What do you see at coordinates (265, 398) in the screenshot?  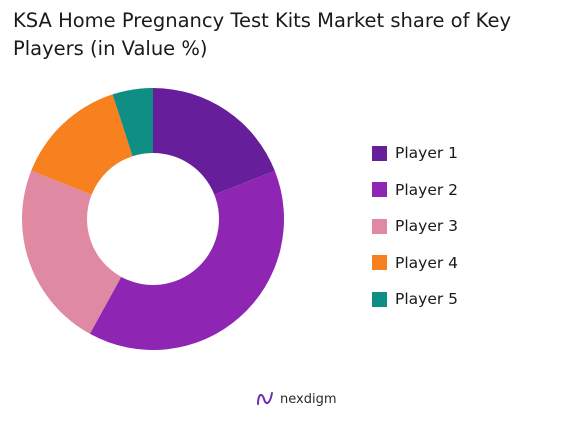 I see `nexdigm-logo-icon` at bounding box center [265, 398].